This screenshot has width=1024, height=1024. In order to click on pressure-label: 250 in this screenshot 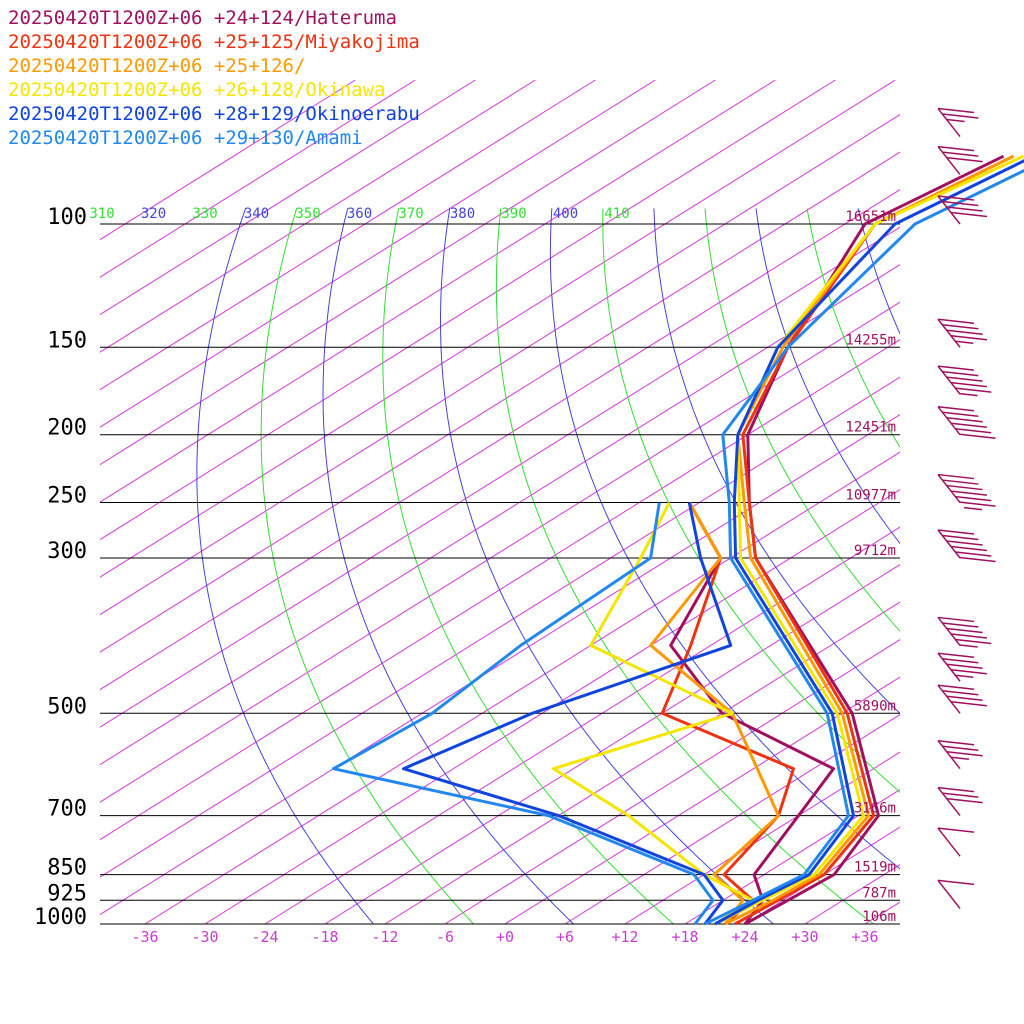, I will do `click(67, 496)`.